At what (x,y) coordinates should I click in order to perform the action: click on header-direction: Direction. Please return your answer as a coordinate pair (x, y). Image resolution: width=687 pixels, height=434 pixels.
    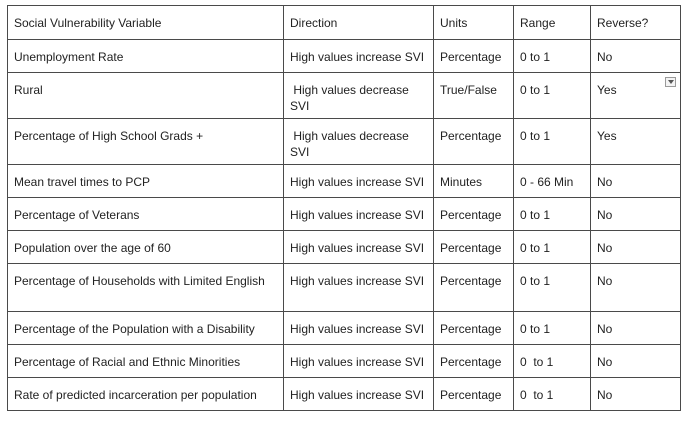
    Looking at the image, I should click on (358, 22).